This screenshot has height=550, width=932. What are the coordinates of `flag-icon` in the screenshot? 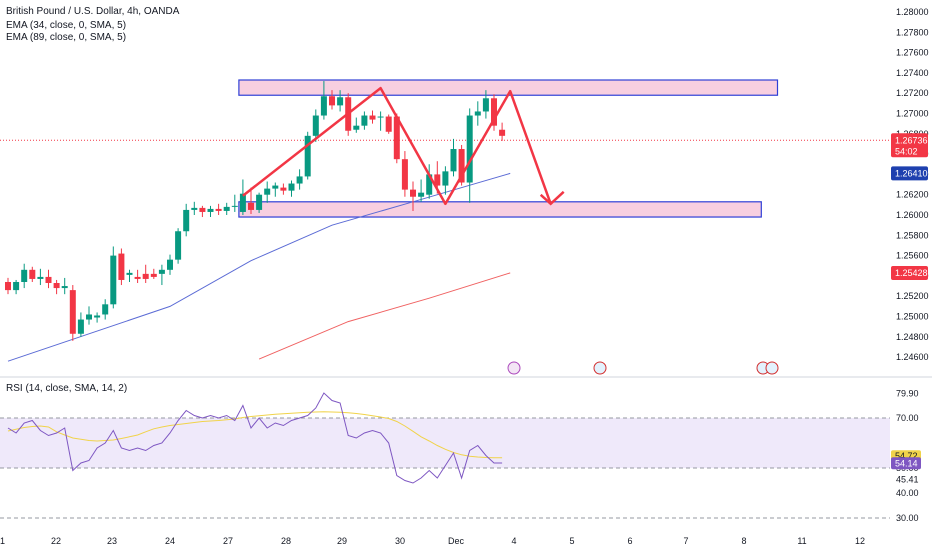 It's located at (772, 368).